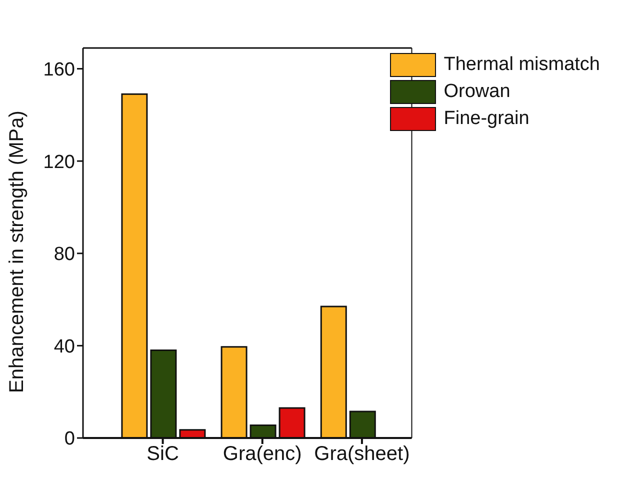 The image size is (630, 486). I want to click on y-tick-label: 160, so click(59, 70).